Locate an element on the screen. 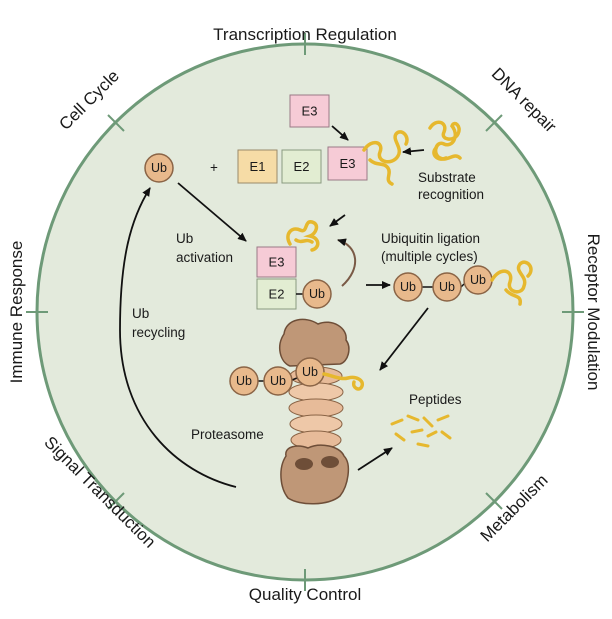 This screenshot has height=619, width=612. arrow-ub-activation is located at coordinates (212, 212).